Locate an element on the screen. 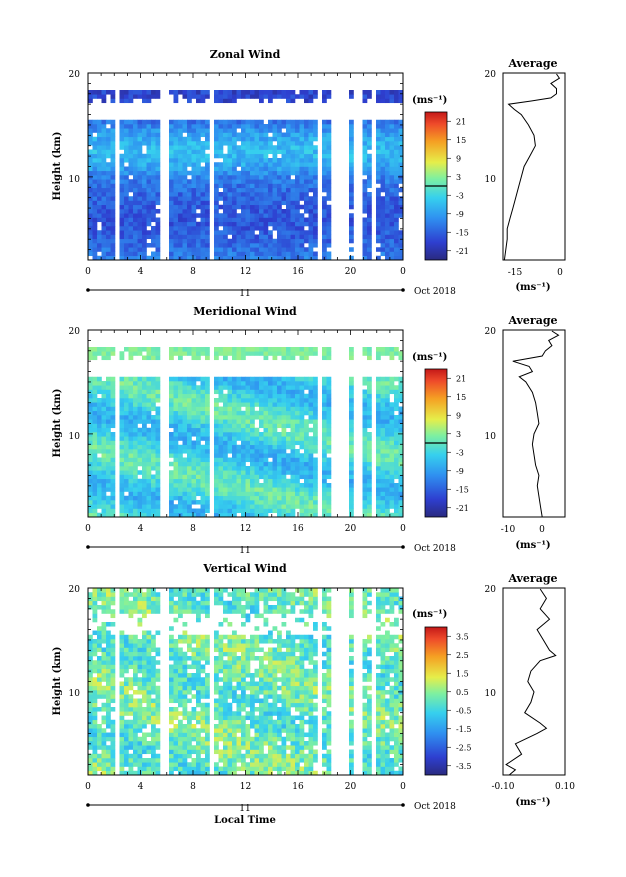 The image size is (626, 877). meridional-profile: Average 20 10 -10 0 (ms⁻¹) is located at coordinates (525, 432).